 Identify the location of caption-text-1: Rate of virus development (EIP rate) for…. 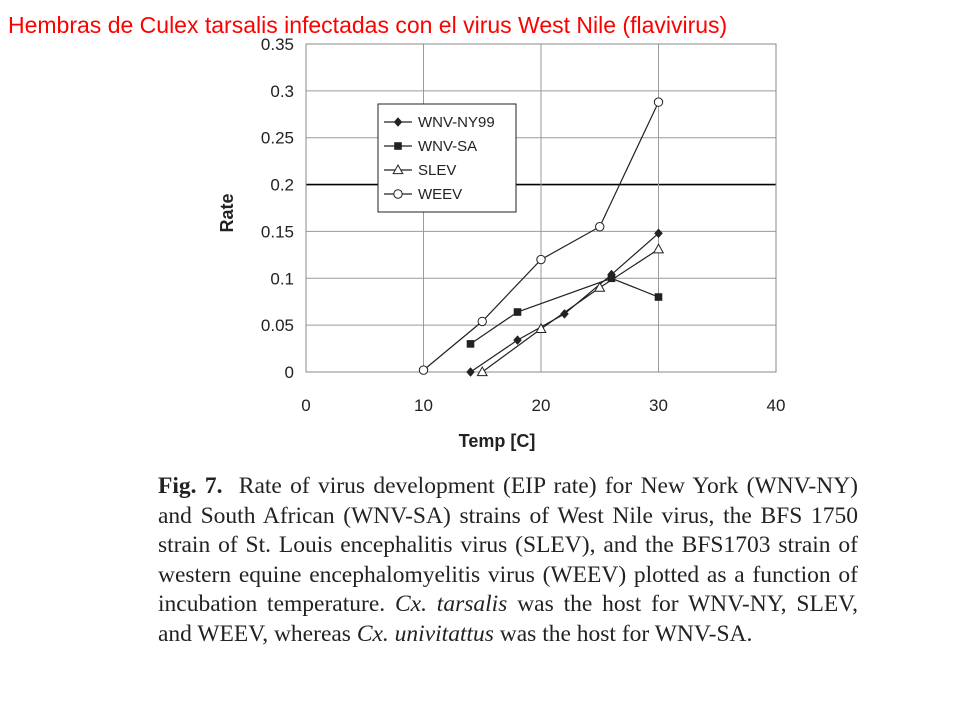
(508, 545).